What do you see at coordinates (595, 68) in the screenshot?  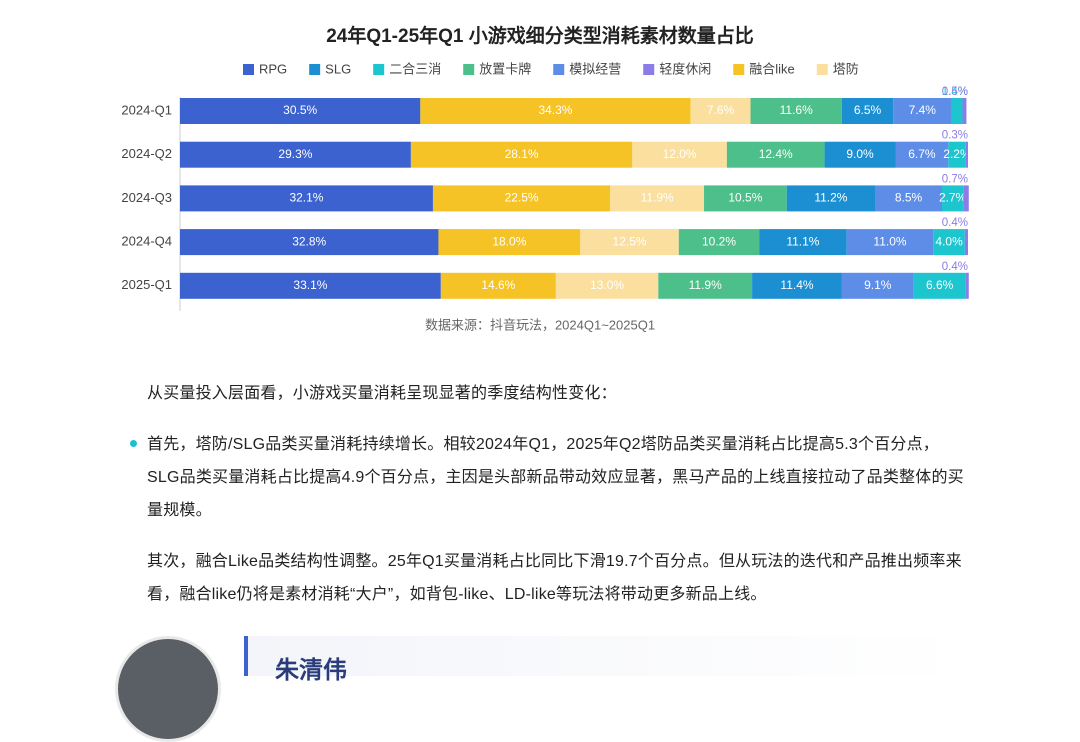 I see `legend-label: 模拟经营` at bounding box center [595, 68].